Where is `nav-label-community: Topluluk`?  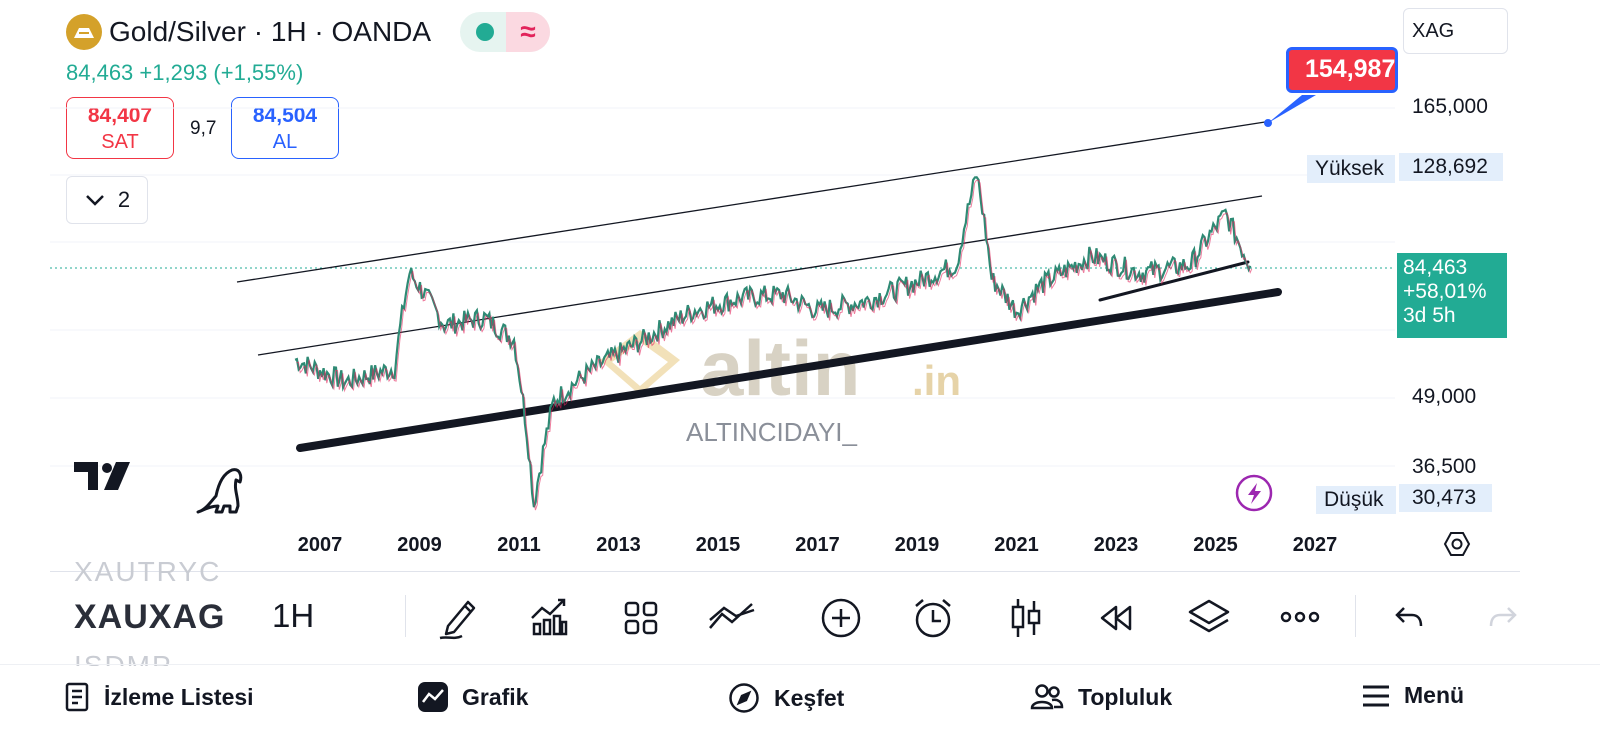 nav-label-community: Topluluk is located at coordinates (1125, 696).